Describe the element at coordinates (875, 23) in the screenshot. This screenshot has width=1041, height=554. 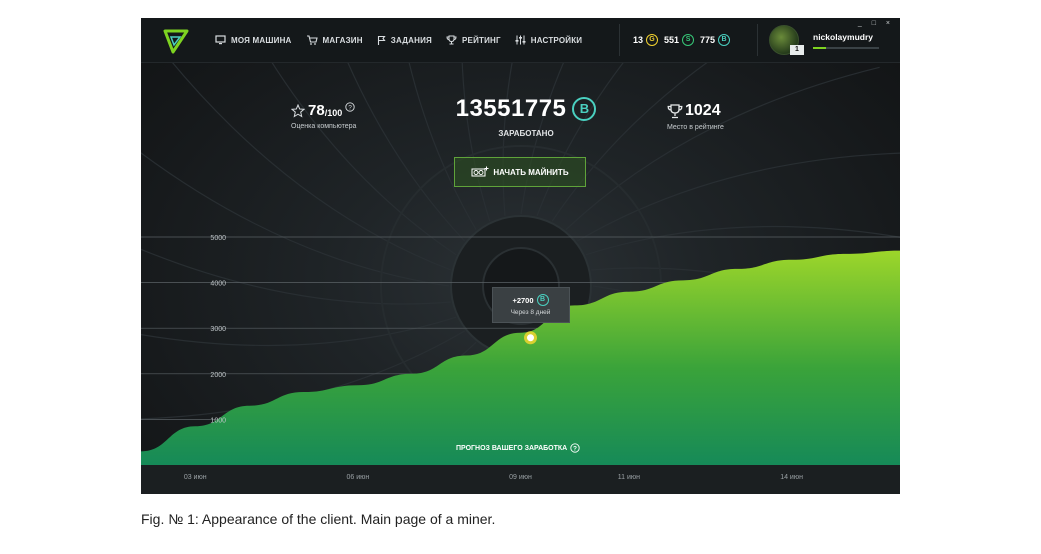
I see `window-controls: _ □ ×` at that location.